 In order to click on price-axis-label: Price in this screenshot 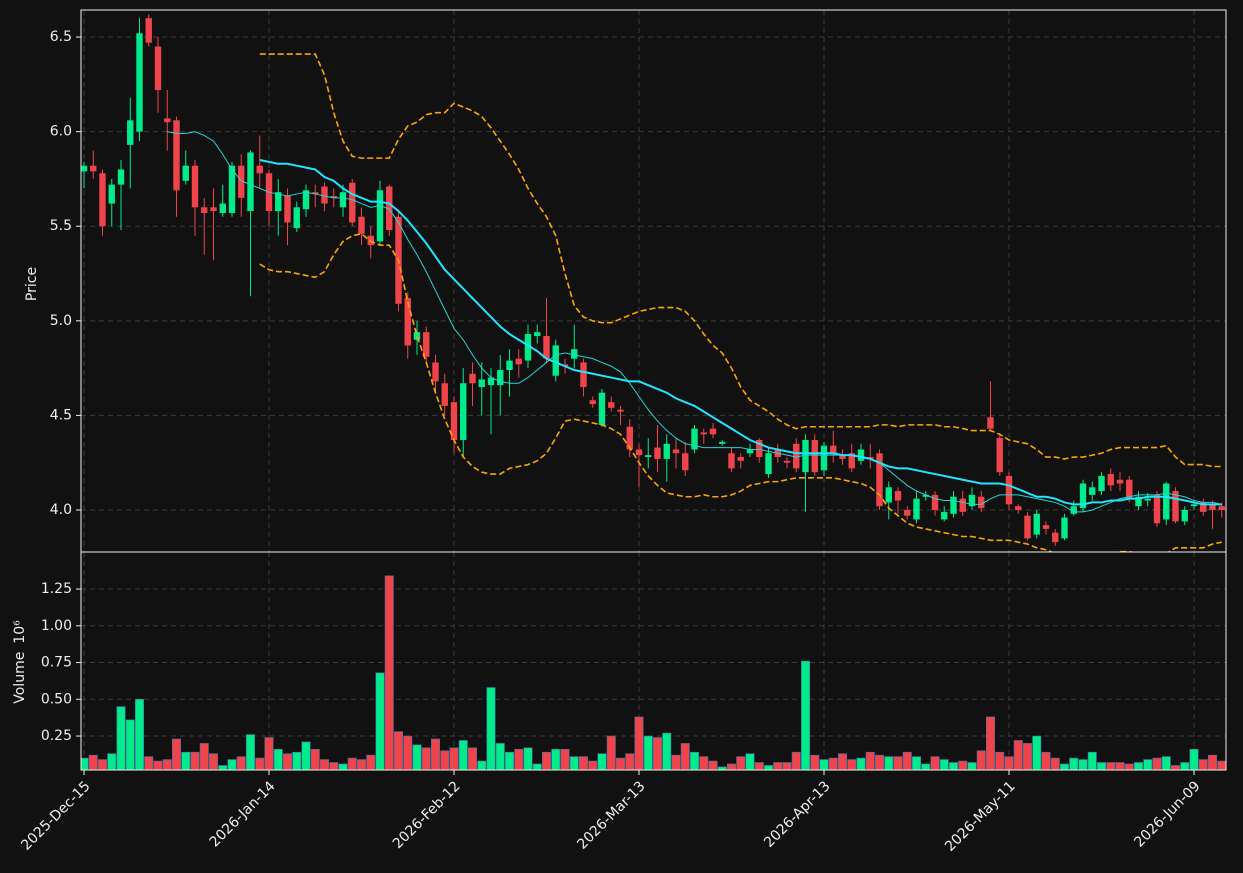, I will do `click(32, 284)`.